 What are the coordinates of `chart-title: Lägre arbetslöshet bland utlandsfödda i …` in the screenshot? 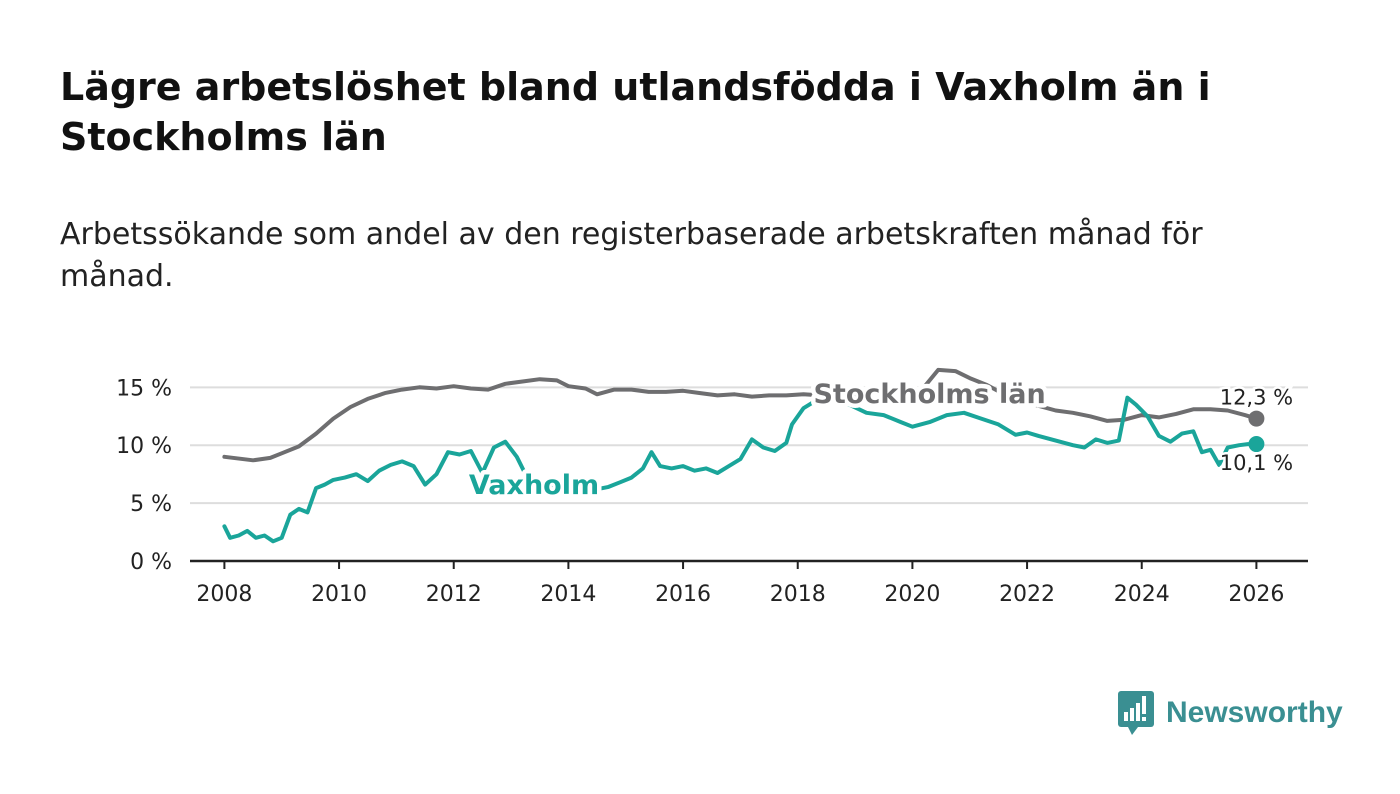 It's located at (635, 112).